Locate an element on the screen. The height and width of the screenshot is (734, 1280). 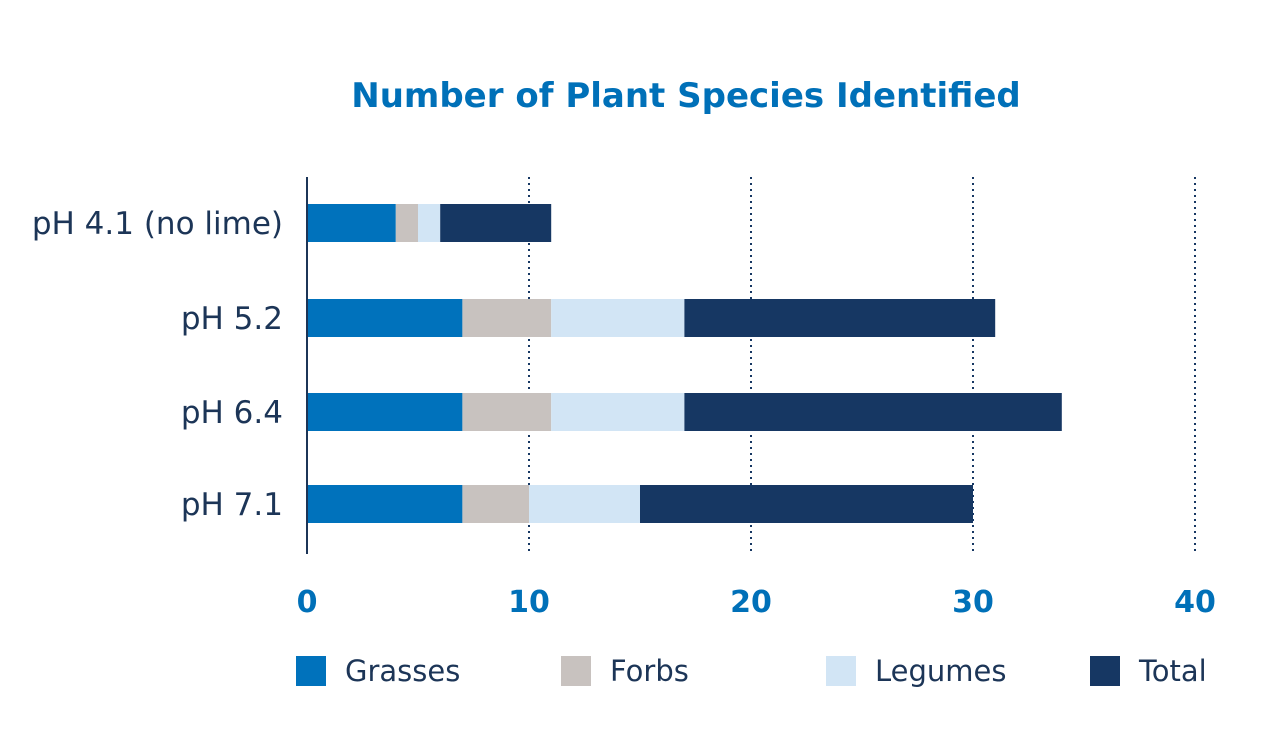
legend-label-forbs: Forbs is located at coordinates (649, 671).